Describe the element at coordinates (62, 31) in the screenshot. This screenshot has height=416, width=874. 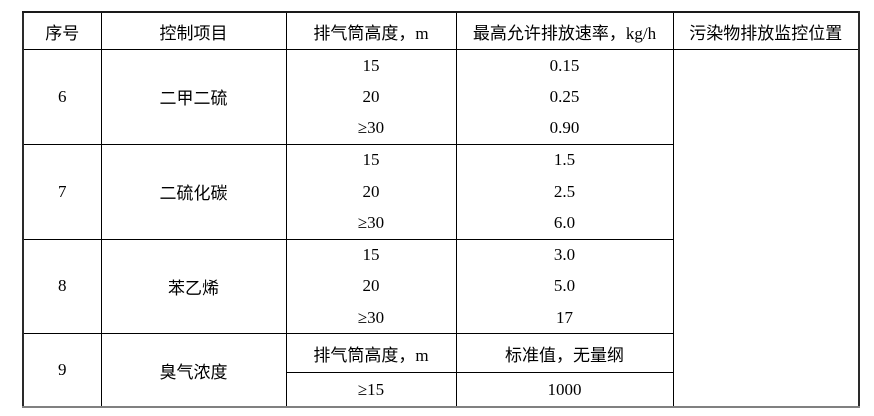
I see `header-serial-number: 序号` at that location.